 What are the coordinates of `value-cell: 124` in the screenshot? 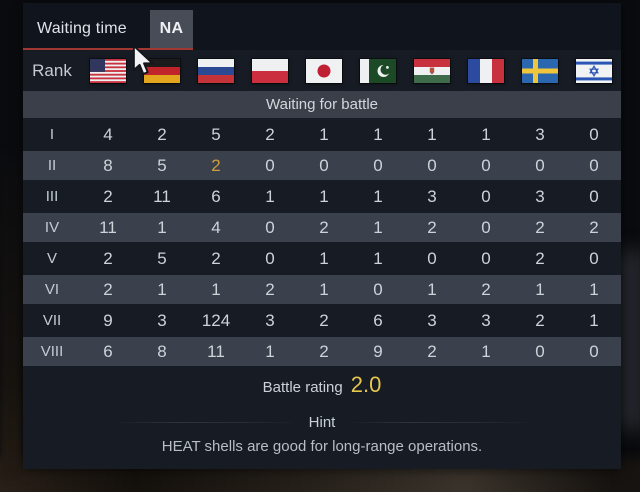 It's located at (216, 320).